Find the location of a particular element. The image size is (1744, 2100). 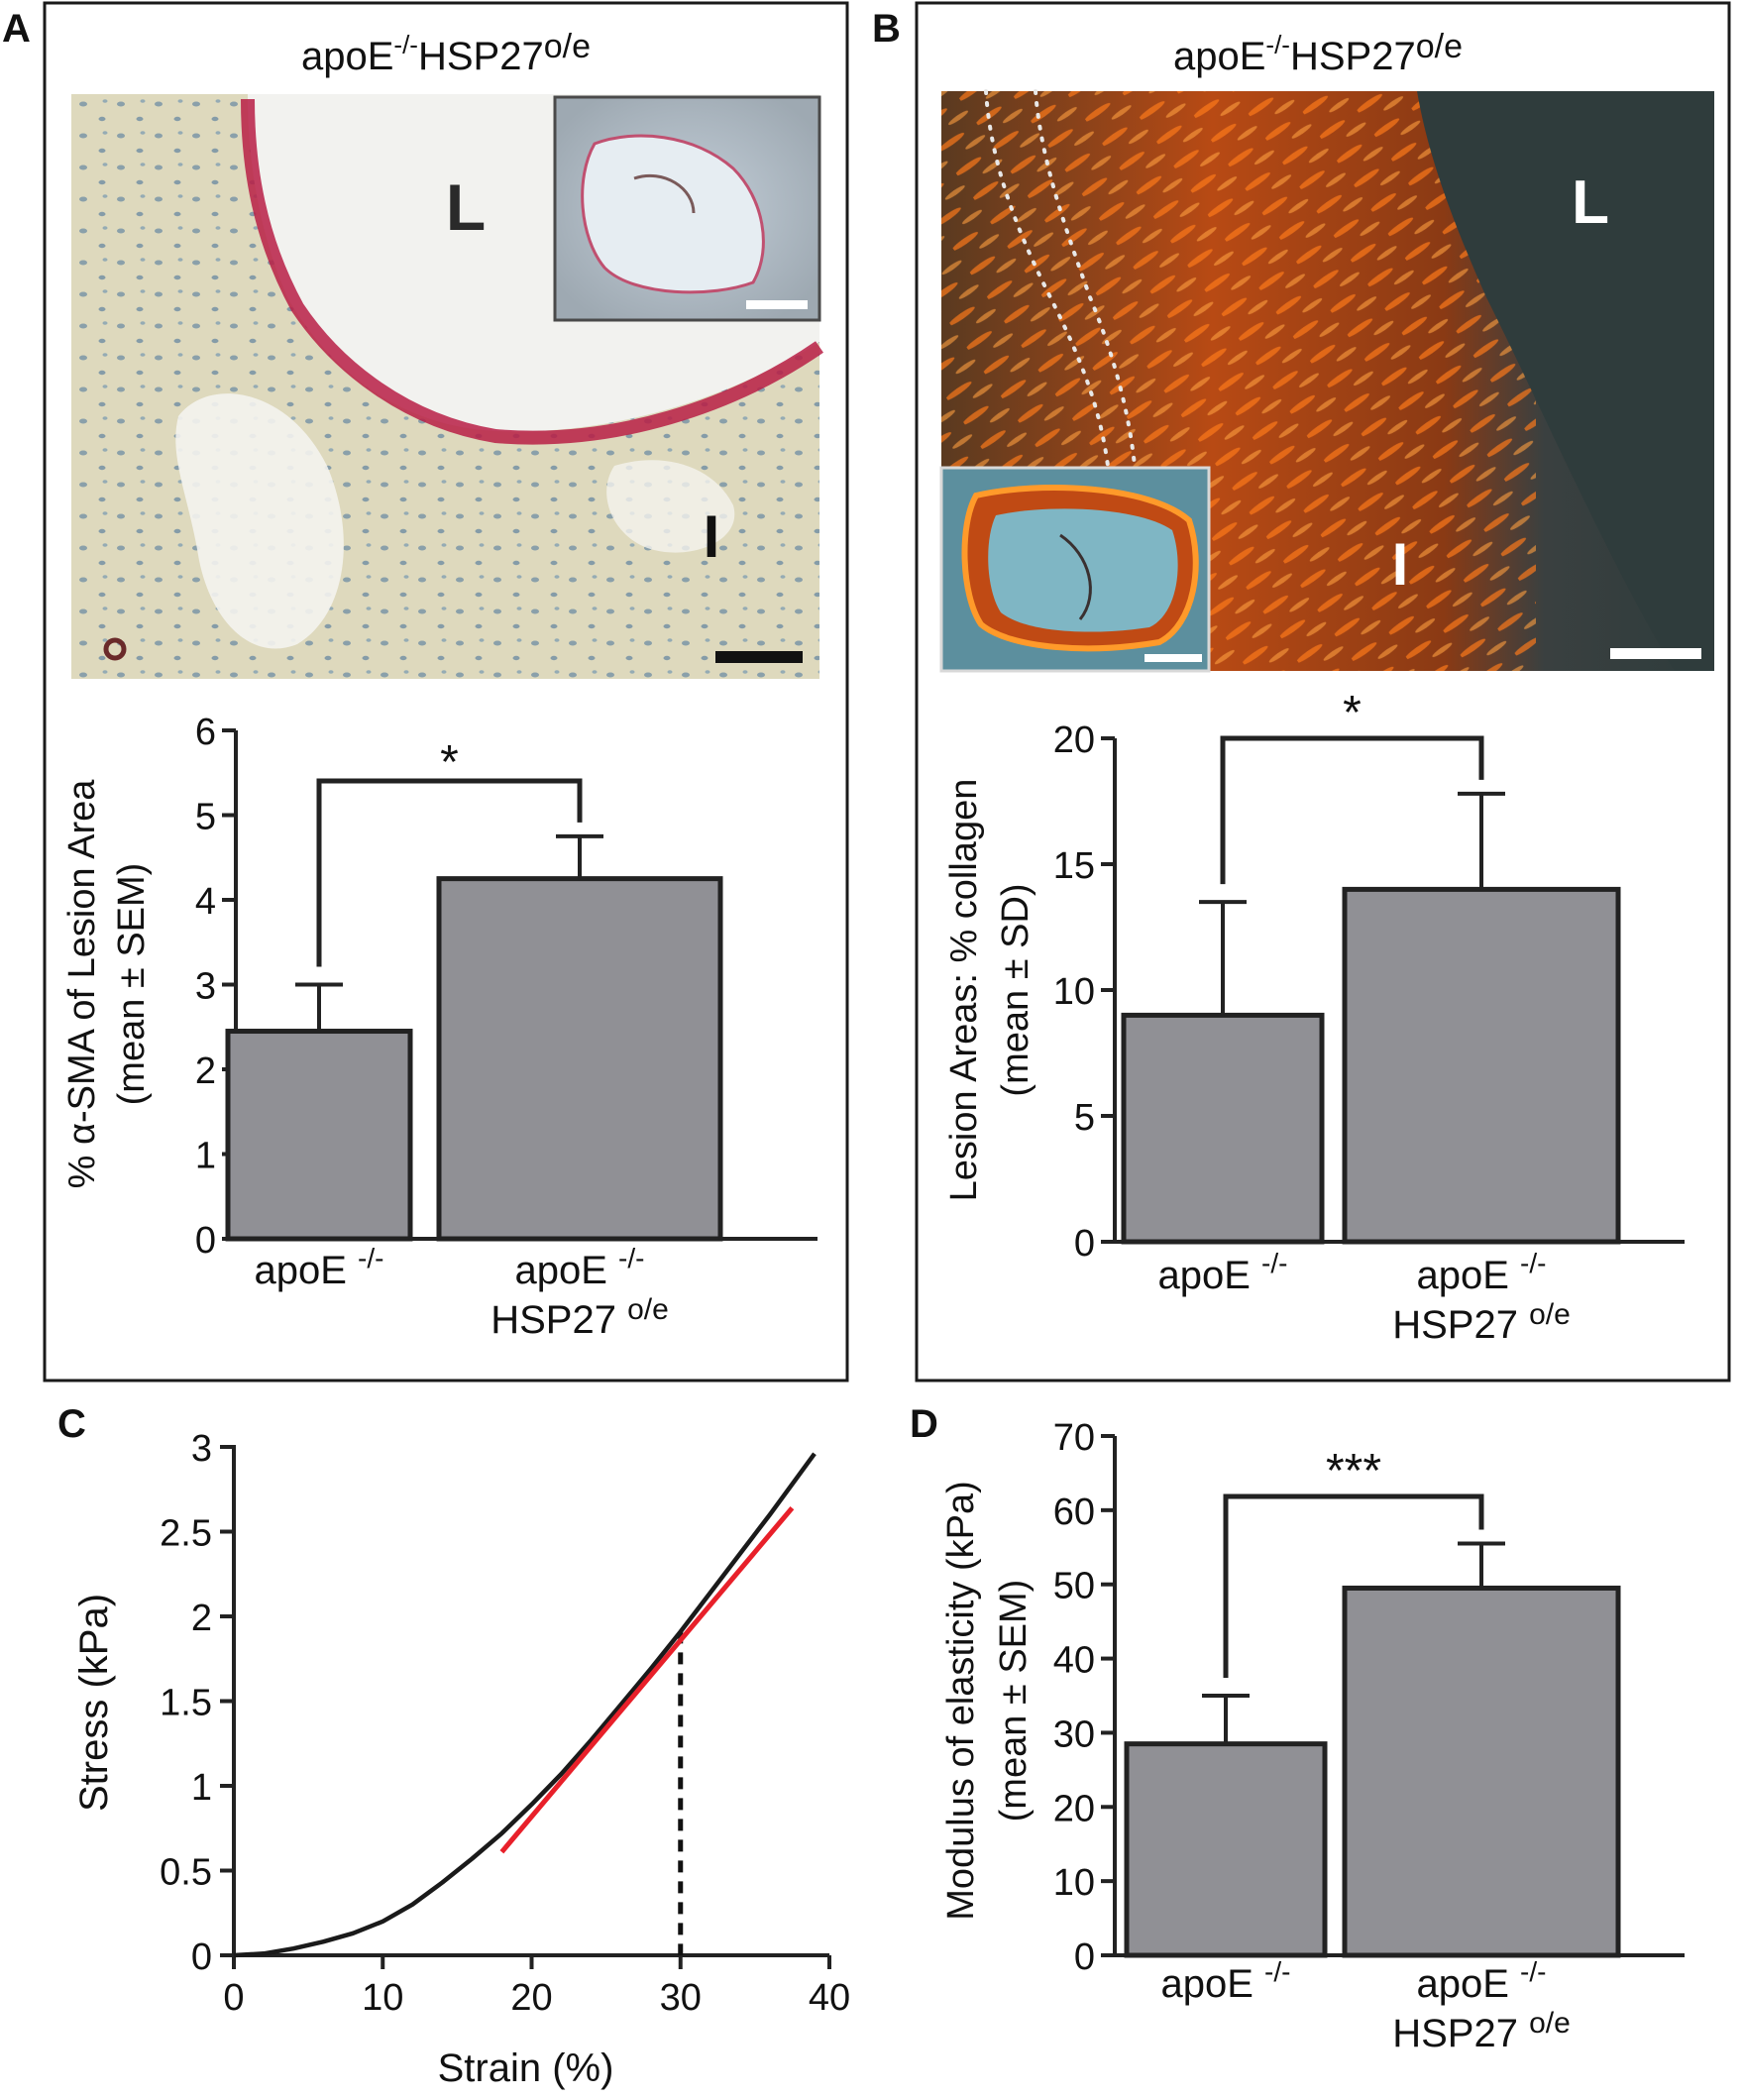

micro-a-lumen-label: L is located at coordinates (466, 207).